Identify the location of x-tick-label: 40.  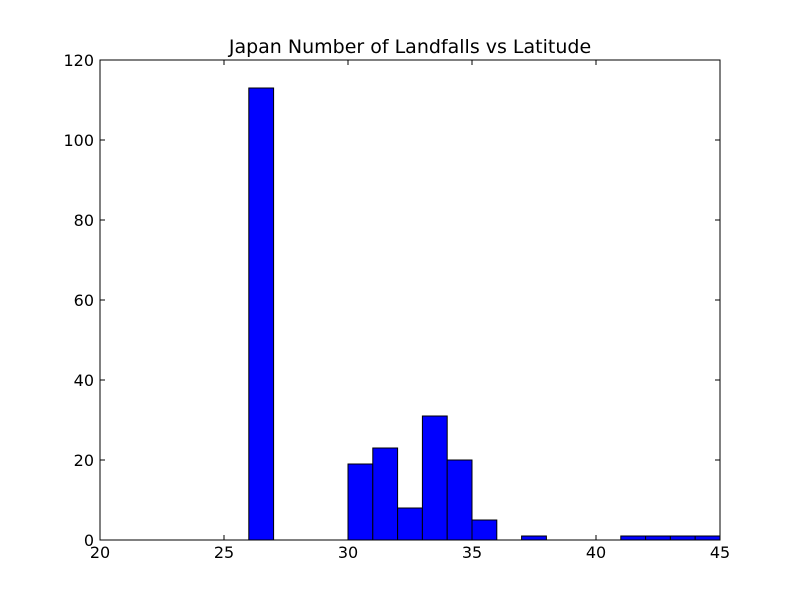
(596, 552).